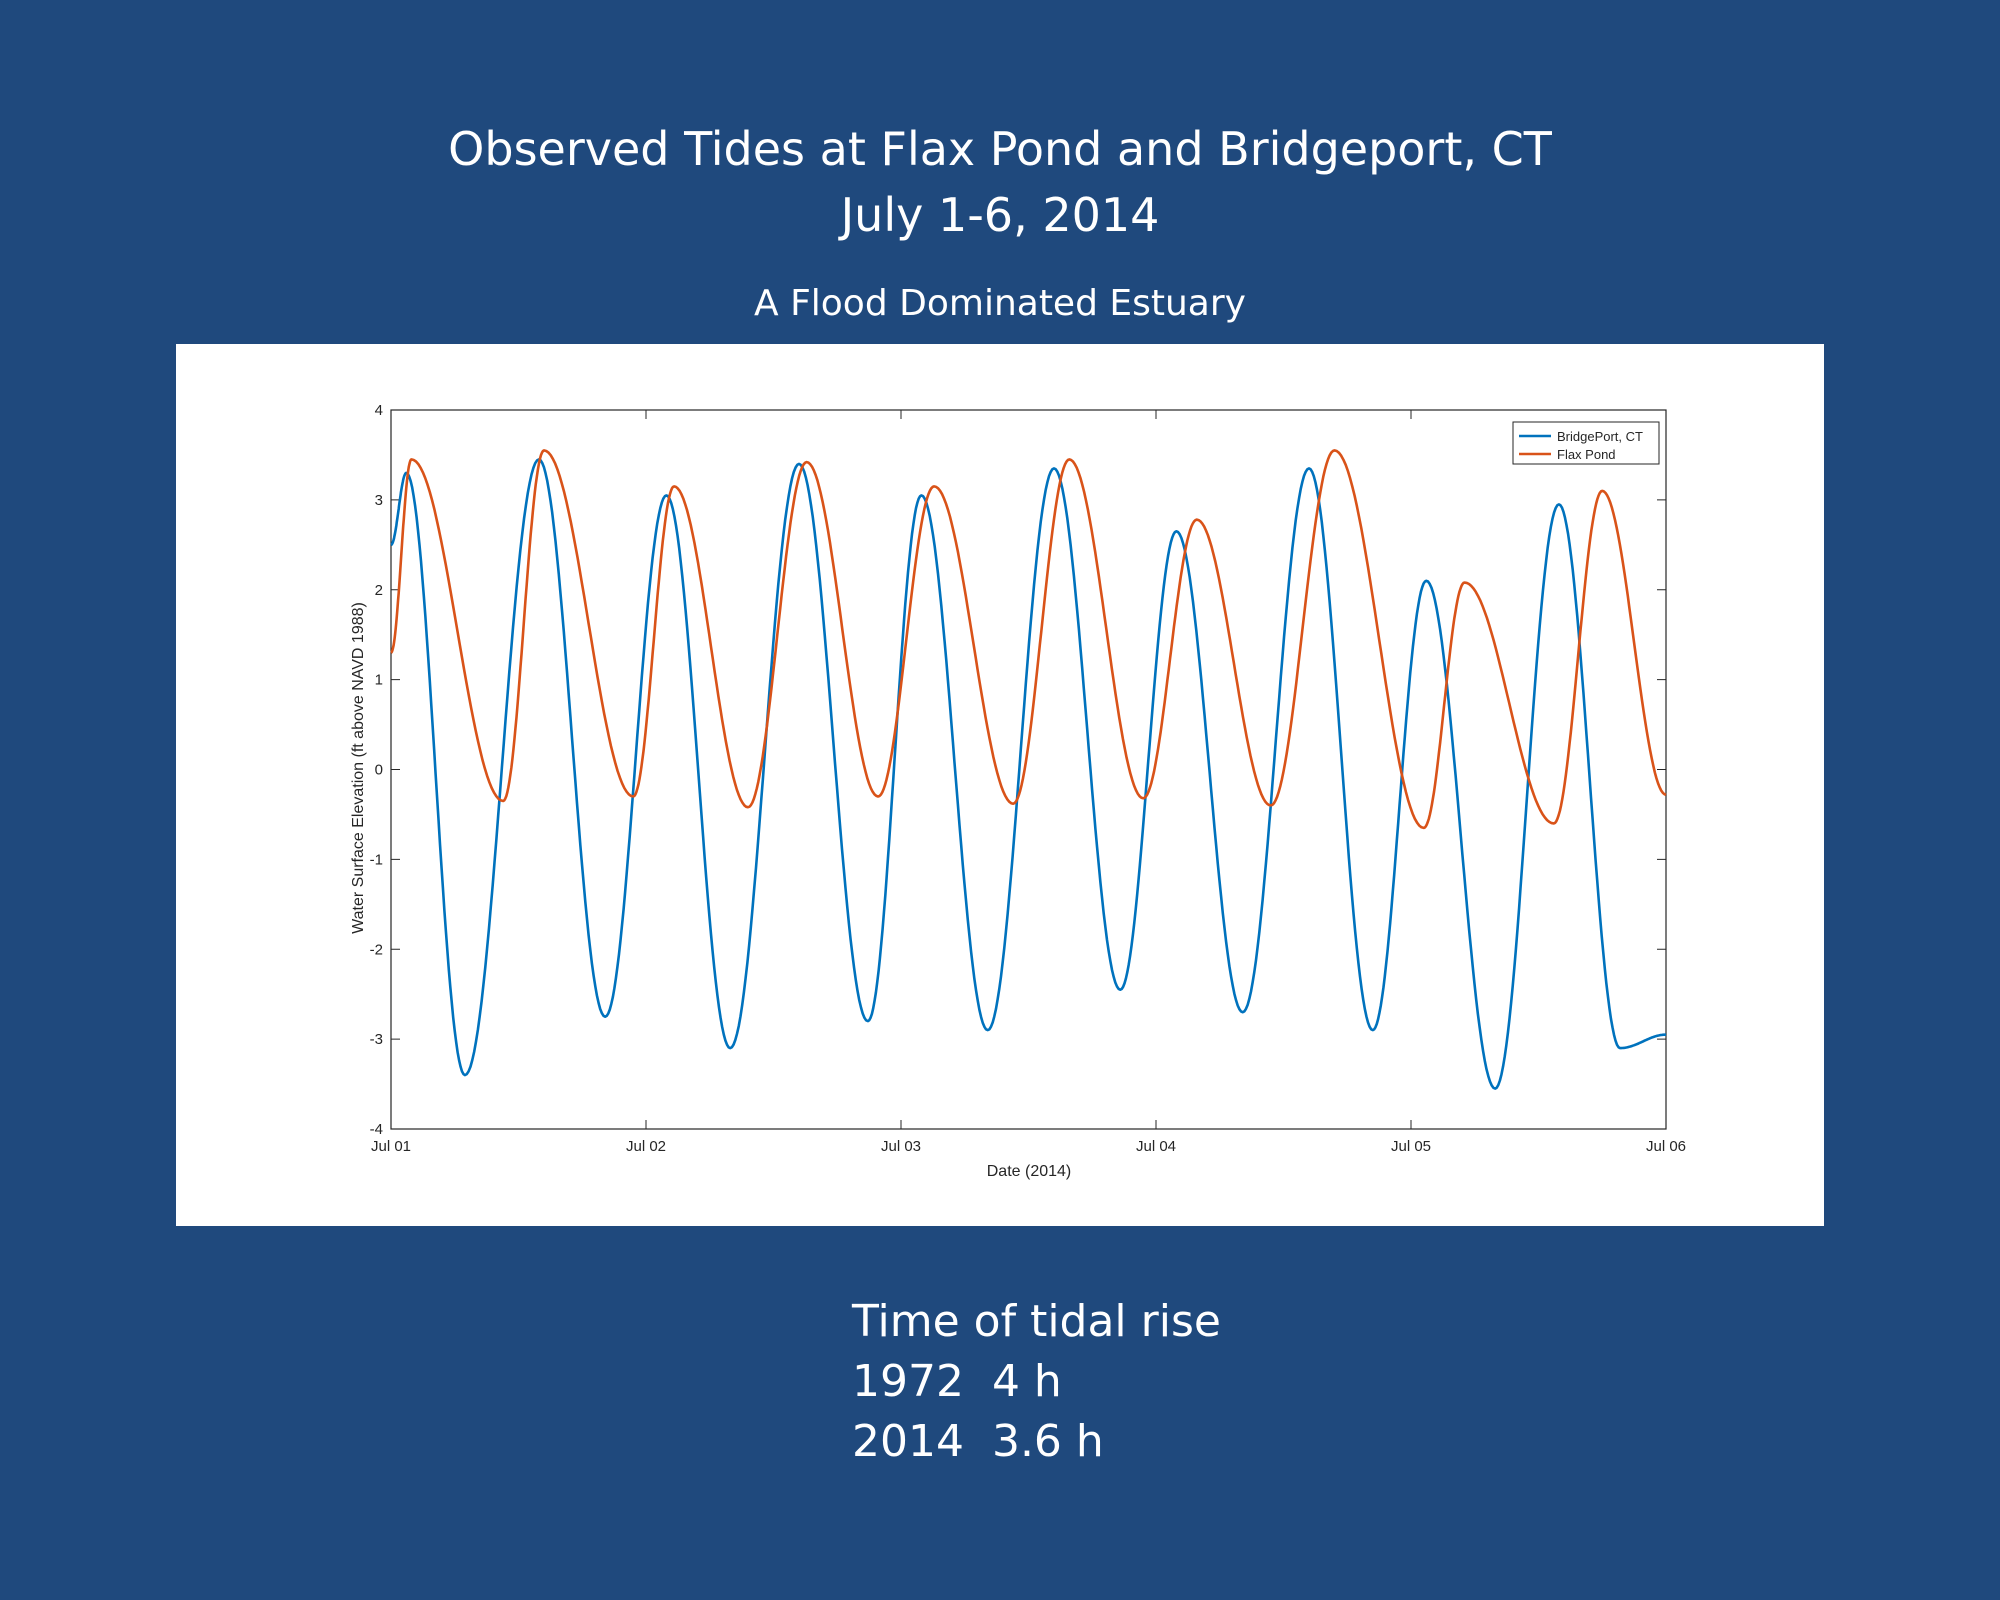 The height and width of the screenshot is (1600, 2000). I want to click on y-tick-label: 1, so click(379, 680).